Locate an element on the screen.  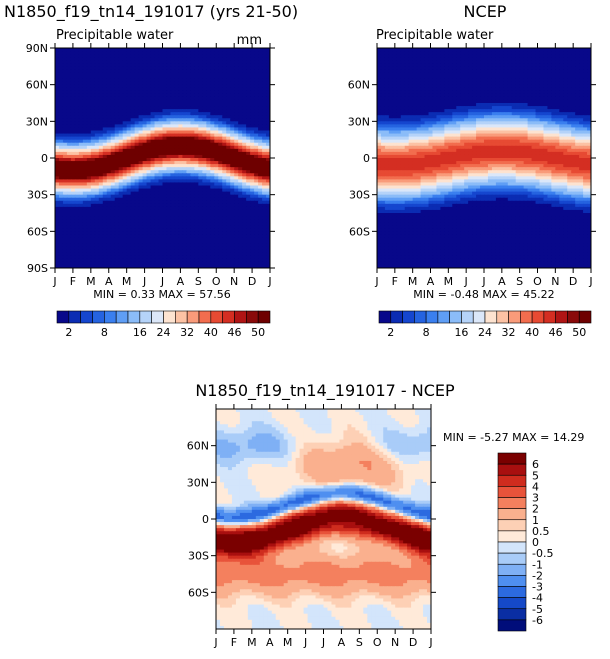
x-tick-label: A is located at coordinates (181, 281).